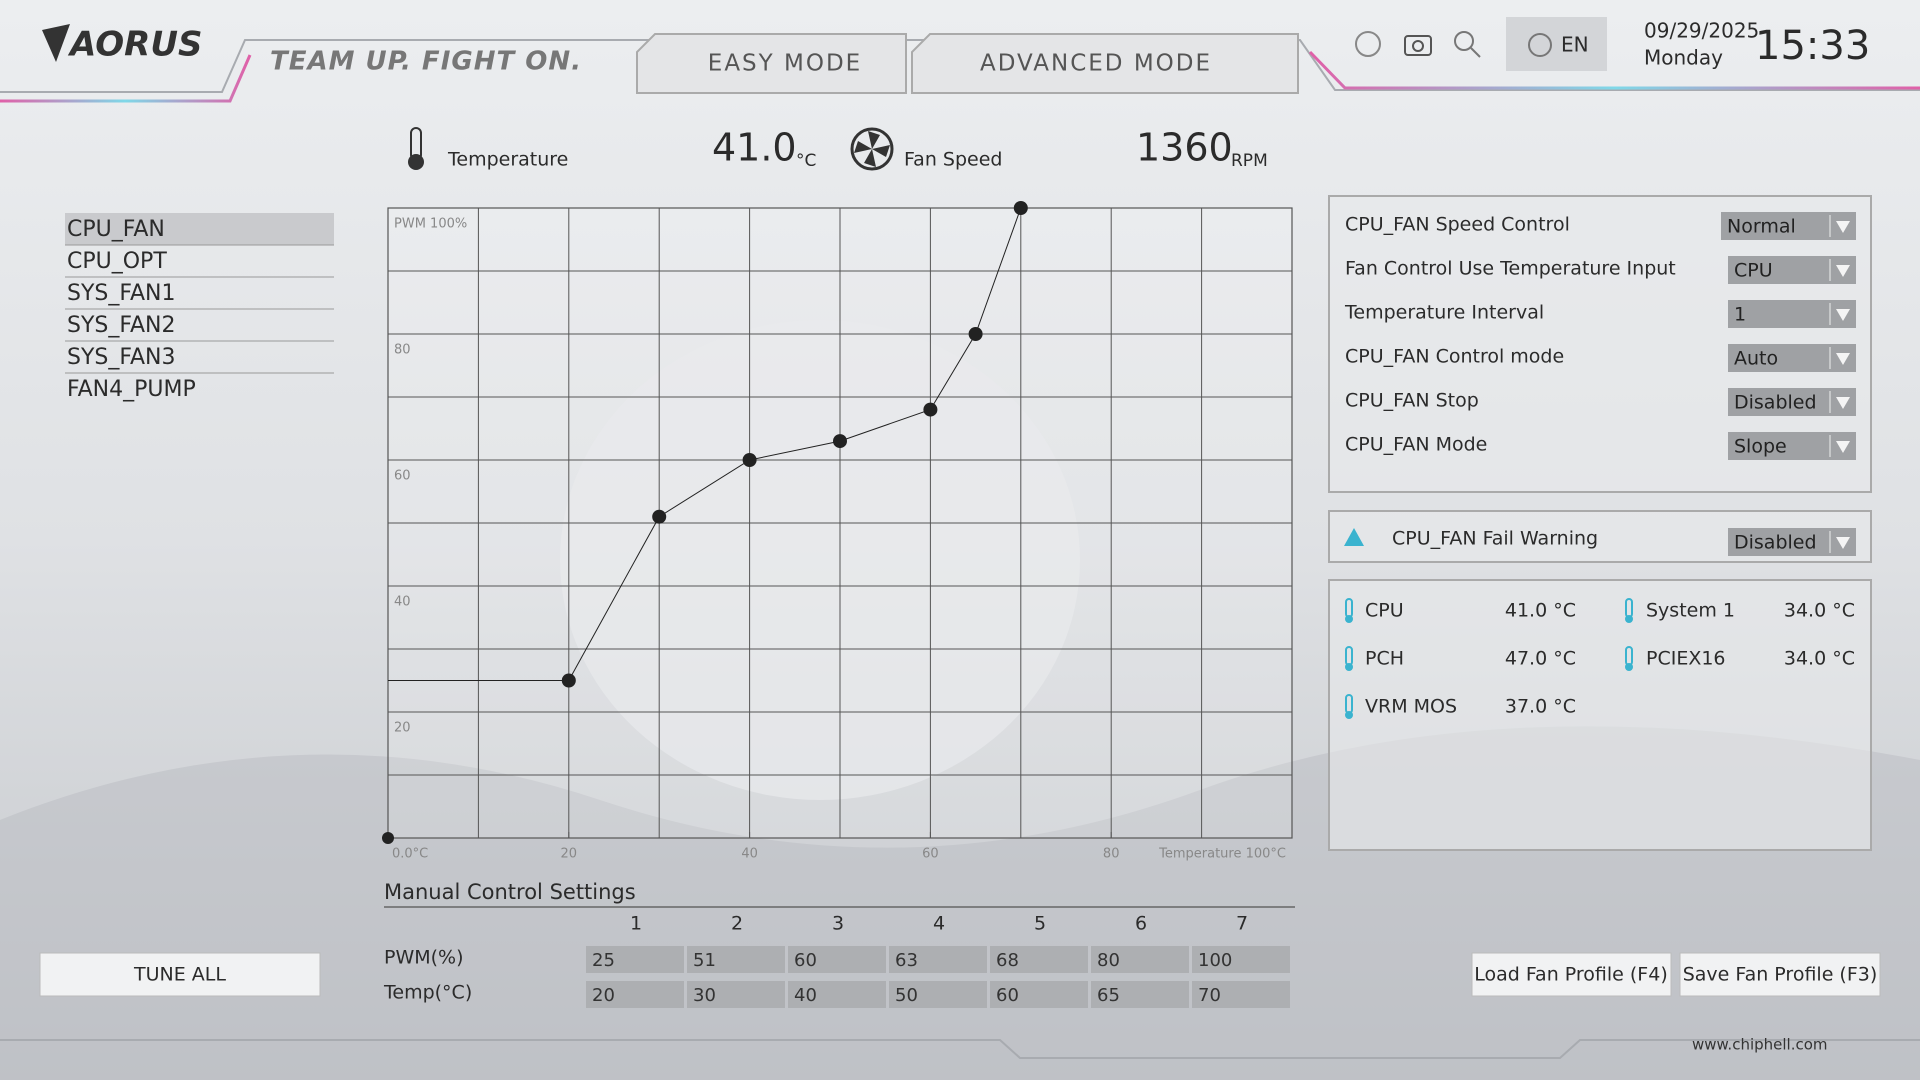 The width and height of the screenshot is (1920, 1080). What do you see at coordinates (1108, 995) in the screenshot?
I see `cell-value: 65` at bounding box center [1108, 995].